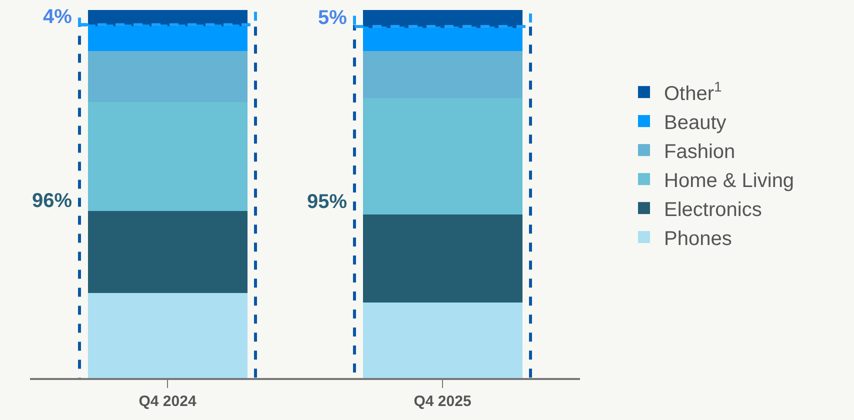 Image resolution: width=854 pixels, height=420 pixels. Describe the element at coordinates (333, 18) in the screenshot. I see `annotation: 5%` at that location.